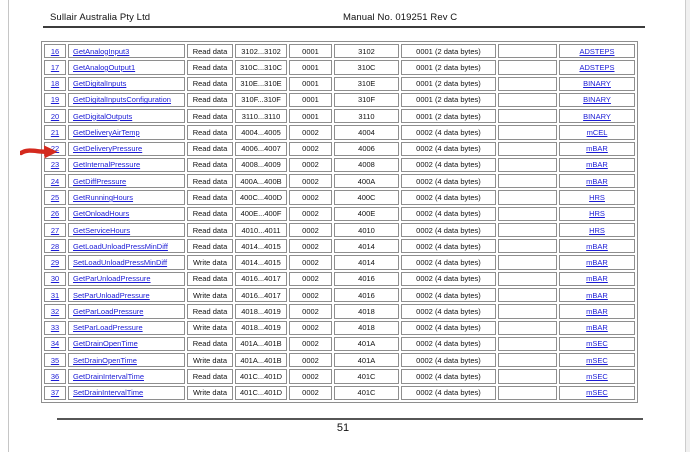 The height and width of the screenshot is (452, 690). Describe the element at coordinates (101, 51) in the screenshot. I see `function-name-link: GetAnalogInput3` at that location.